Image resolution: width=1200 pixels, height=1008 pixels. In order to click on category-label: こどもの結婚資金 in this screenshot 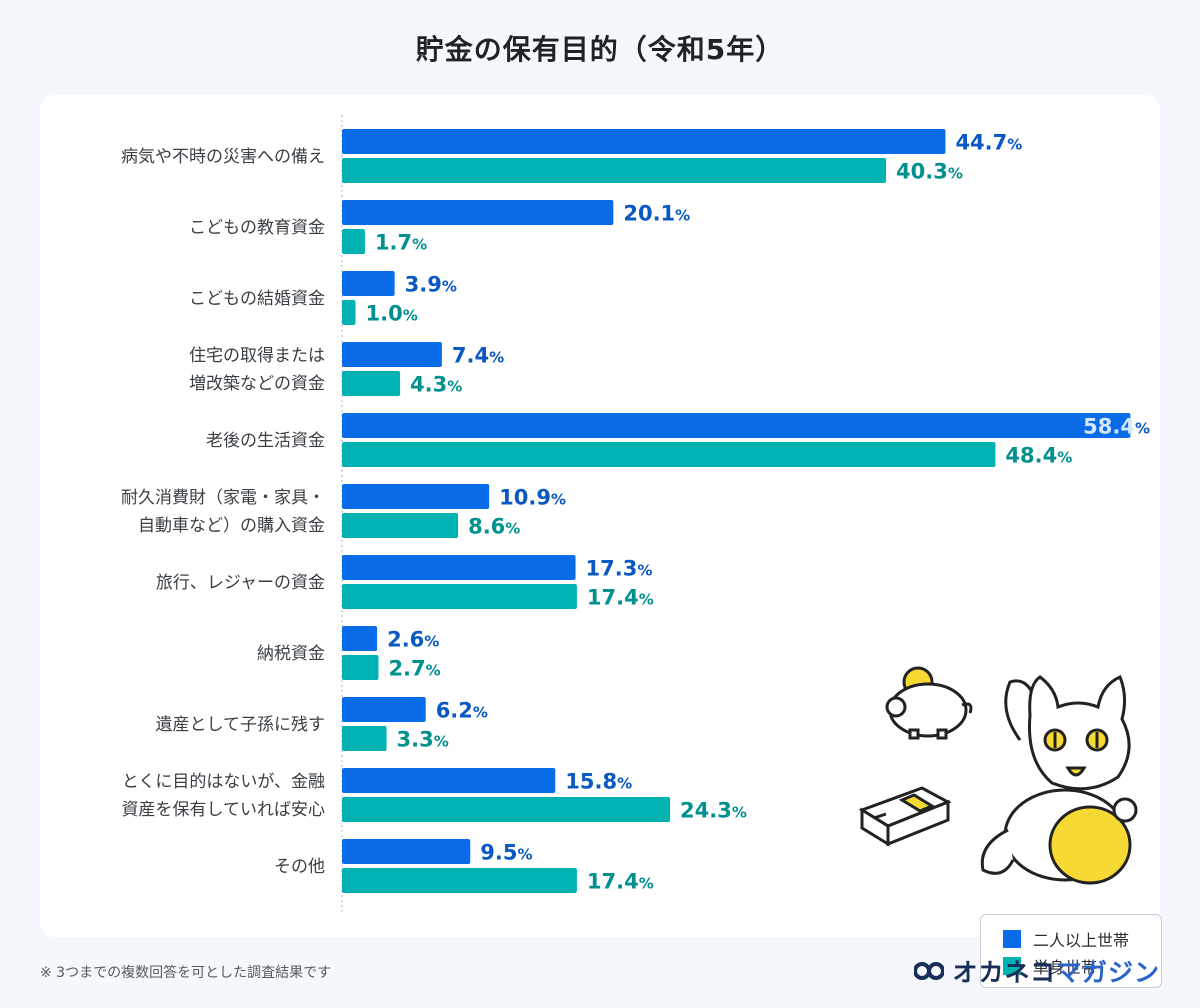, I will do `click(257, 299)`.